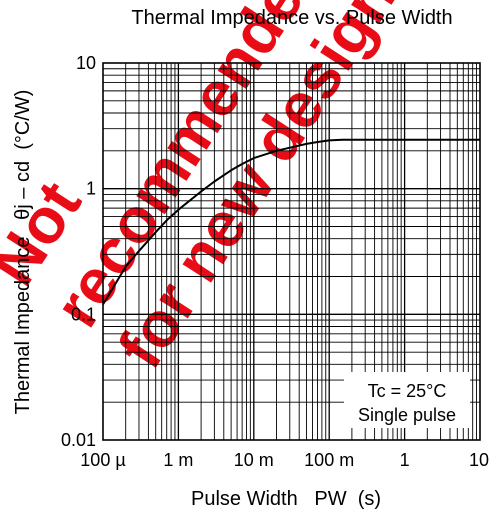 The width and height of the screenshot is (502, 529). I want to click on annotation-box: Tc = 25°C Single pulse, so click(407, 400).